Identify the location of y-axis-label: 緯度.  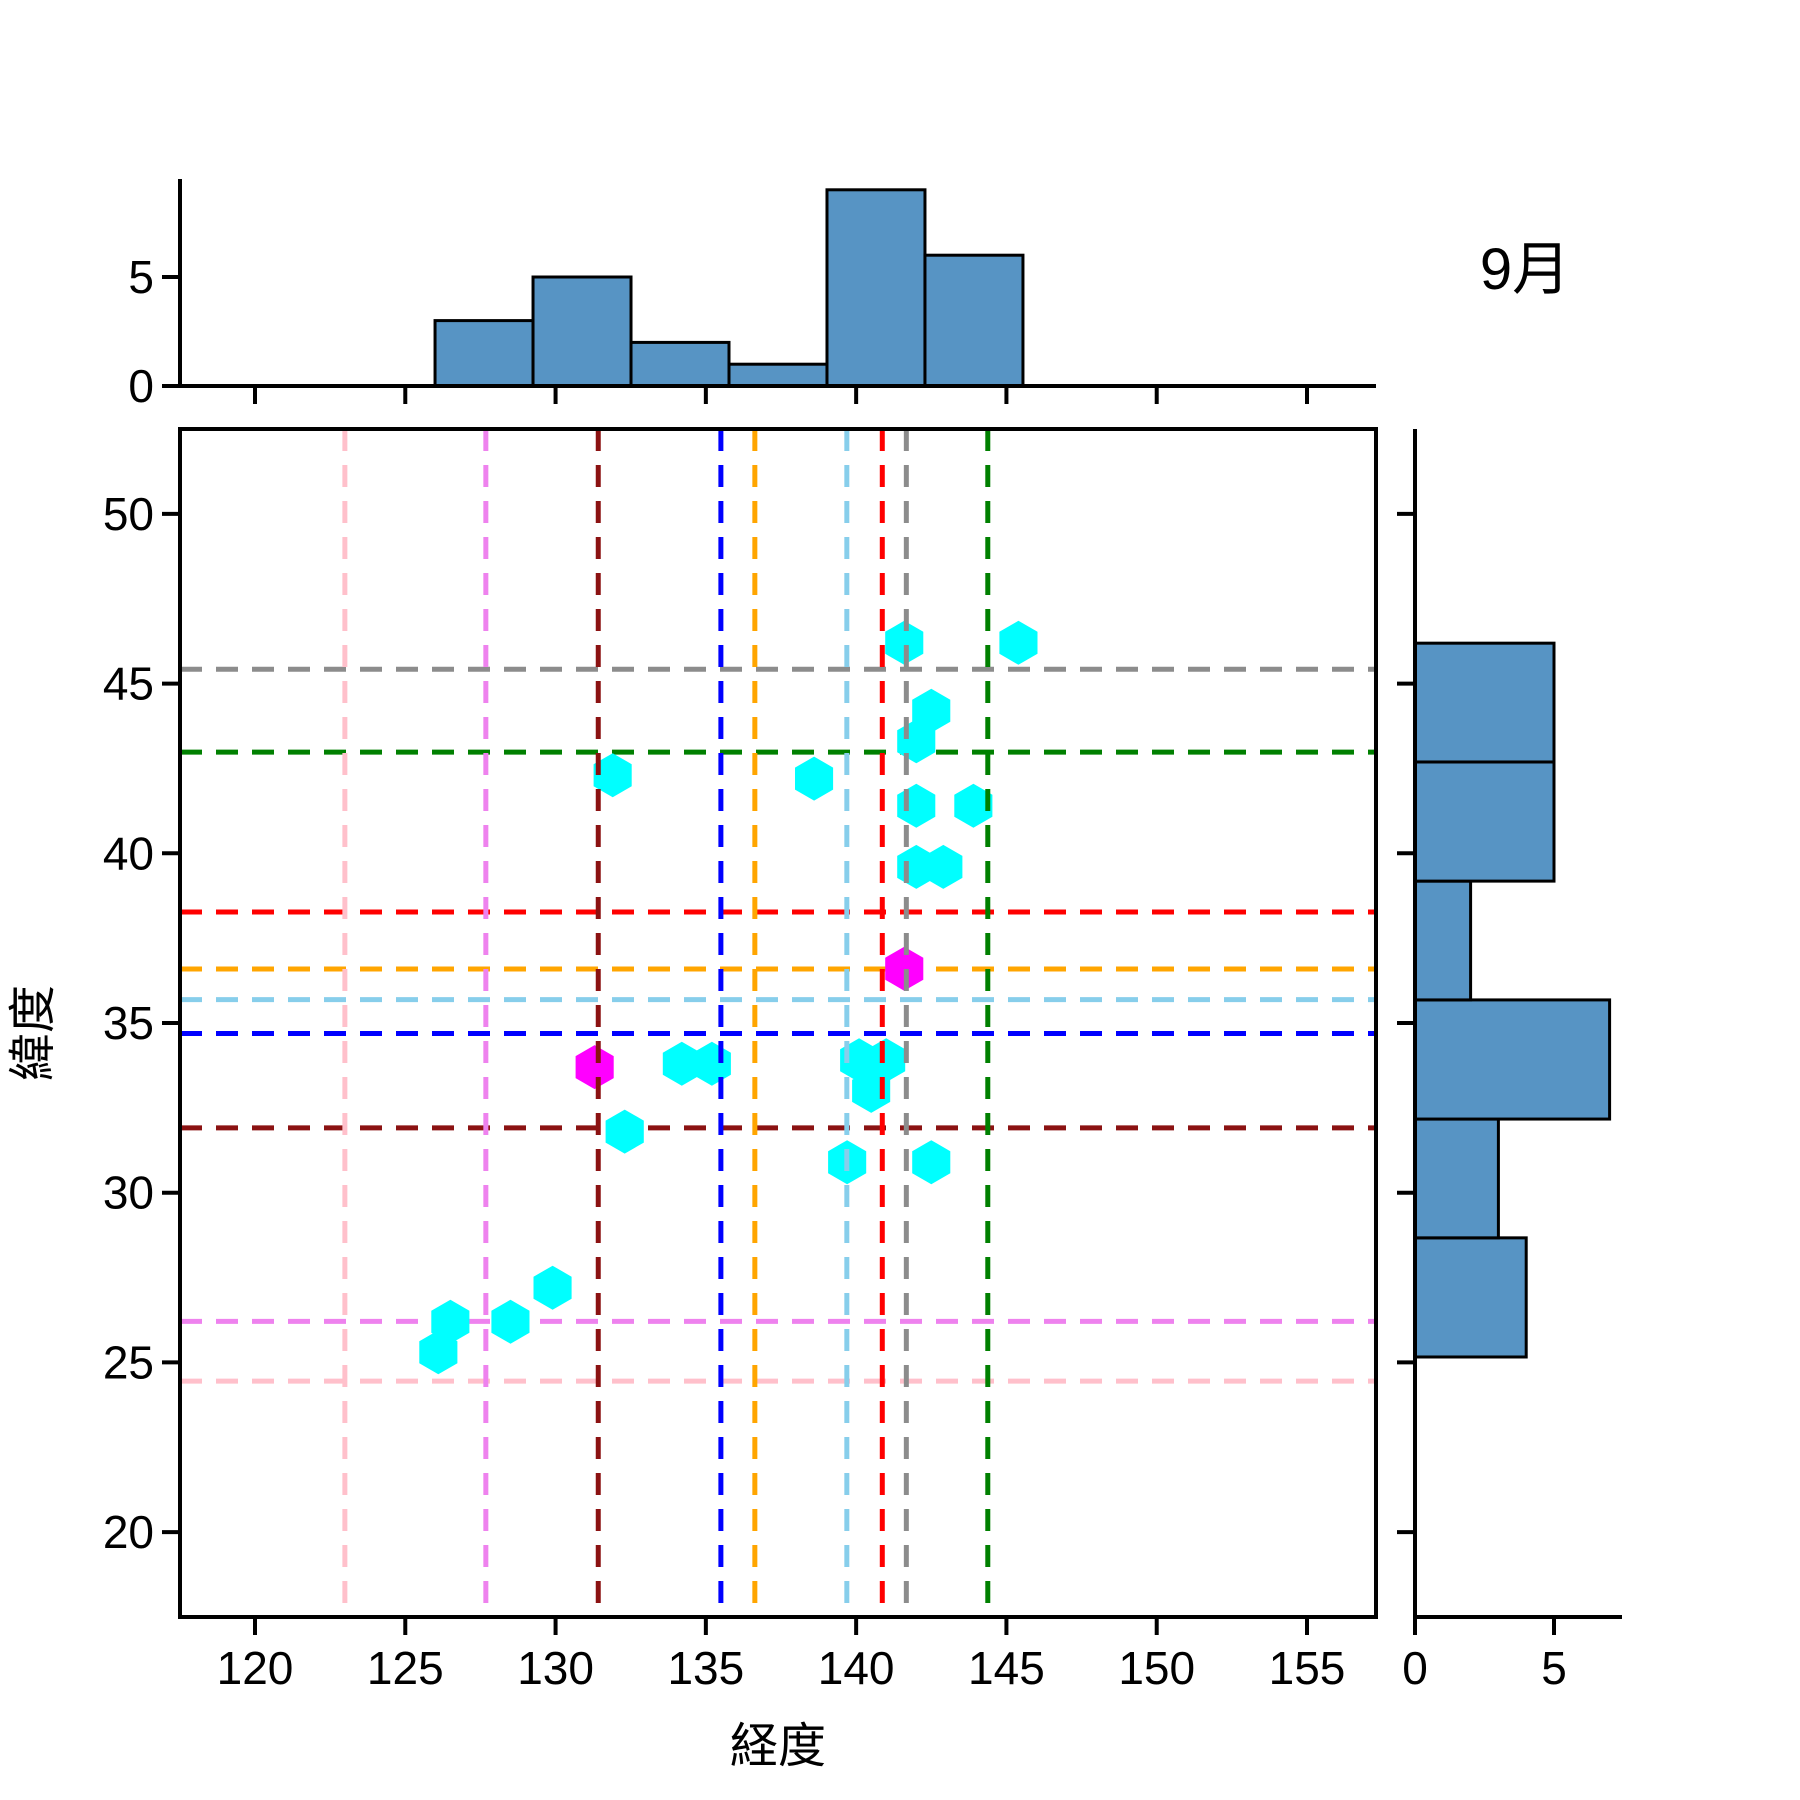
(33, 1033).